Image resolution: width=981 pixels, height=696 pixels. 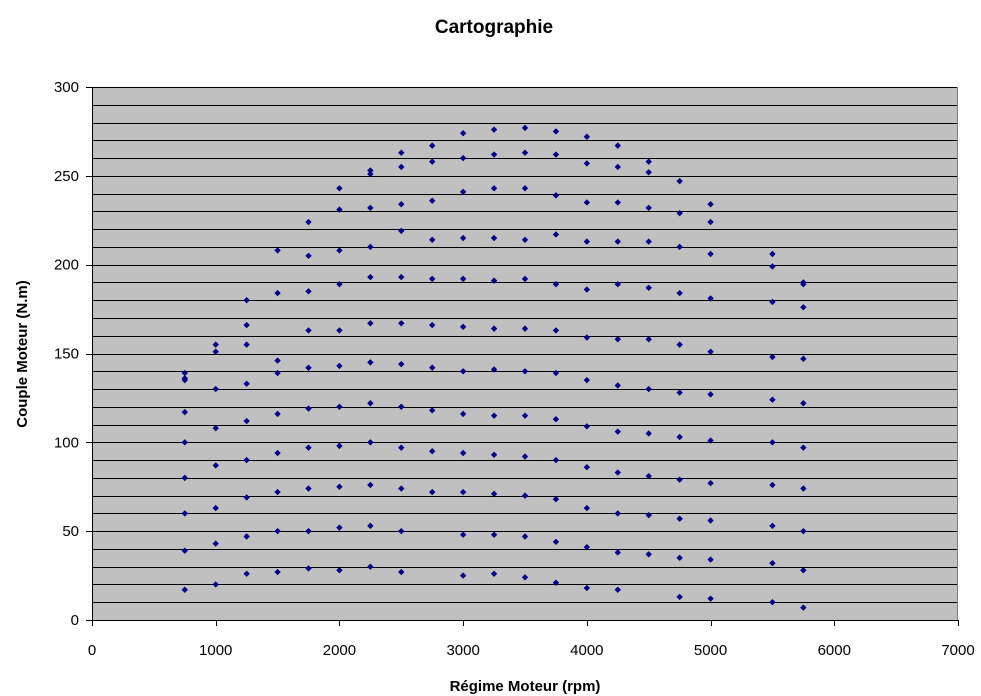 I want to click on x-tick-label: 0, so click(x=92, y=650).